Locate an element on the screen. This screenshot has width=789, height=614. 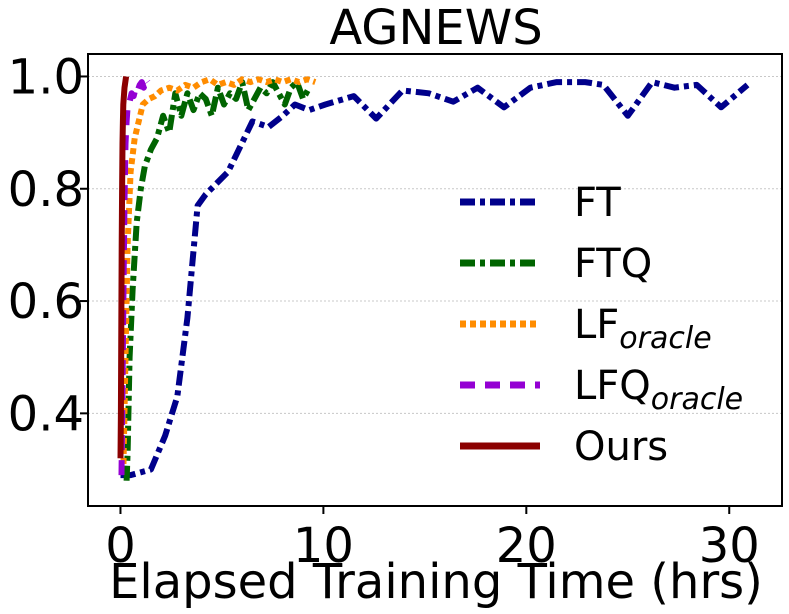
chart-title: AGNEWS is located at coordinates (435, 28).